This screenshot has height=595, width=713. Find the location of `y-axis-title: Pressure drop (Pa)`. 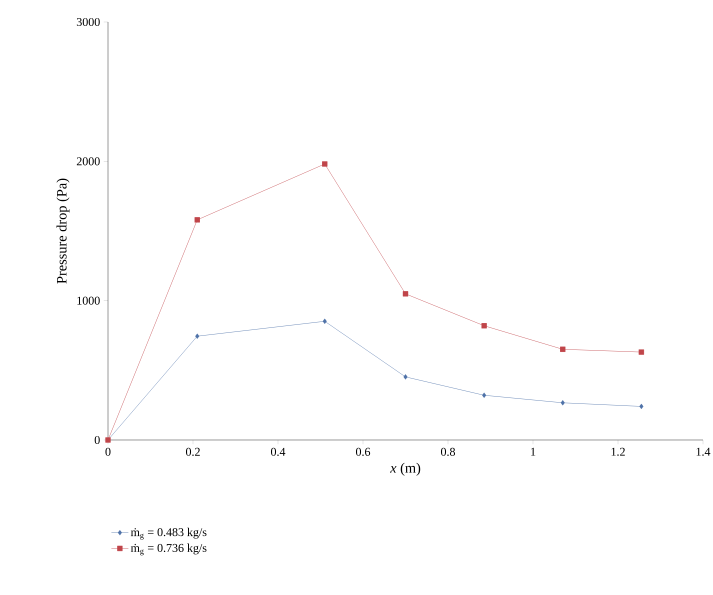

y-axis-title: Pressure drop (Pa) is located at coordinates (63, 231).